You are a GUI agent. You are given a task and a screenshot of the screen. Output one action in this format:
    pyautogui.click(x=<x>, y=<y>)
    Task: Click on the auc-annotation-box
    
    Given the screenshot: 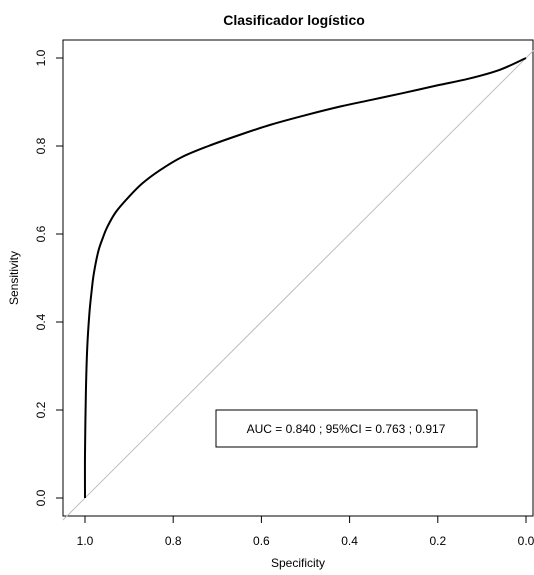 What is the action you would take?
    pyautogui.click(x=346, y=428)
    